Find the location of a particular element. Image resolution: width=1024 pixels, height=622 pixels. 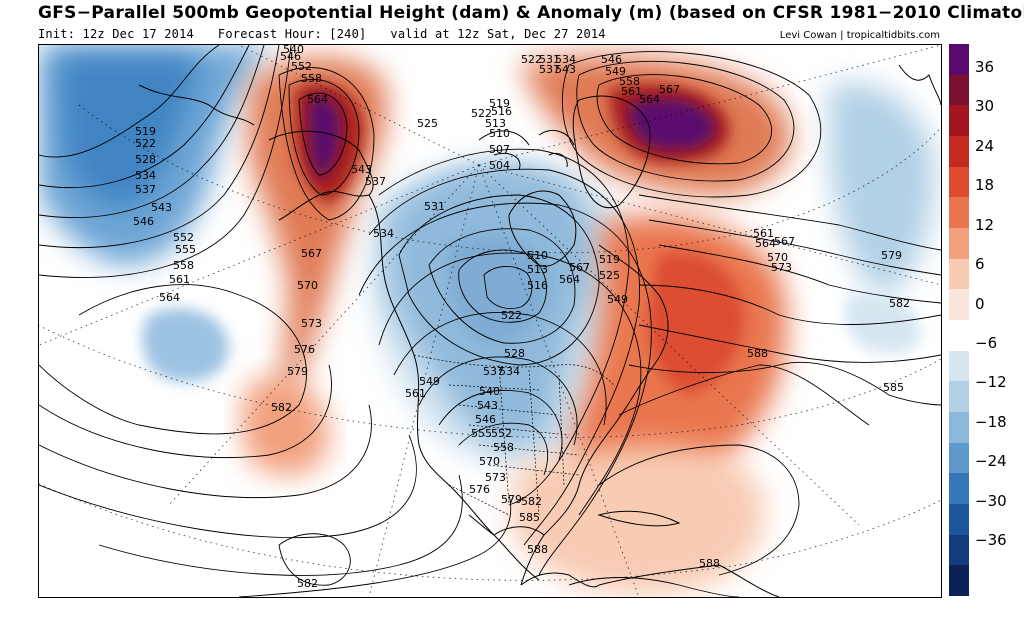

colorbar-tick-label: 12 is located at coordinates (985, 224).